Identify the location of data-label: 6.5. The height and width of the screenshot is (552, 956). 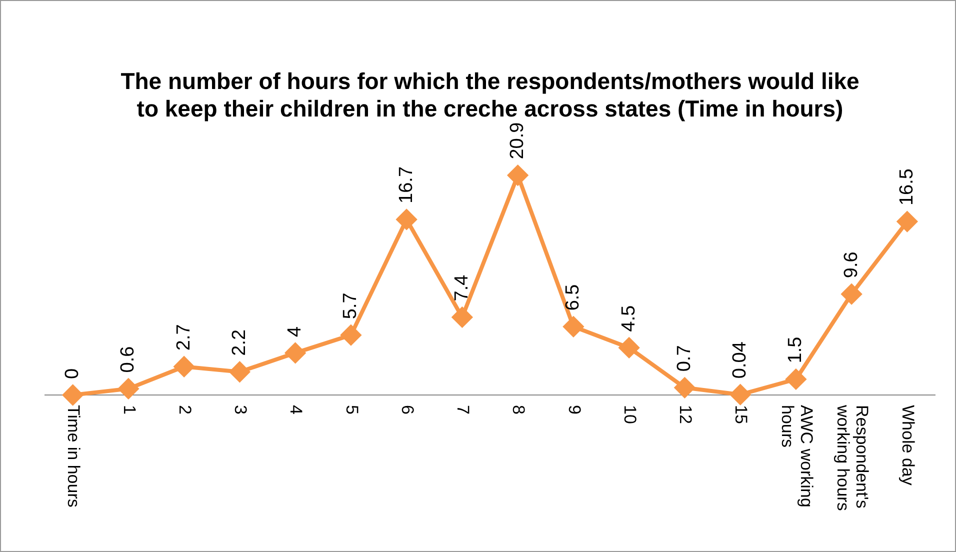
(573, 297).